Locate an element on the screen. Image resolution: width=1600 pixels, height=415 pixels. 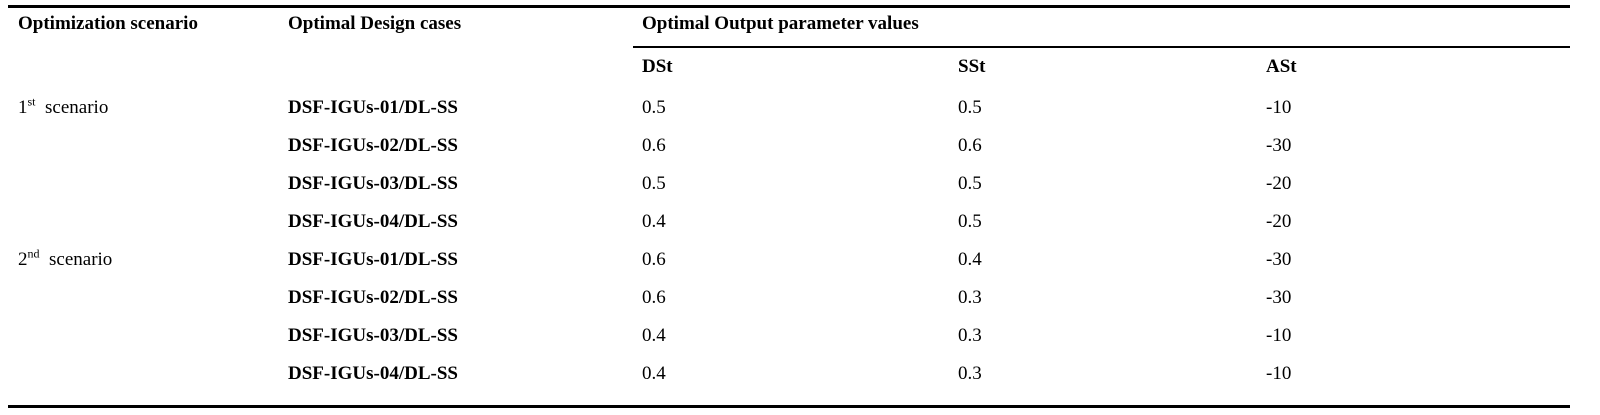
scenario-label: 2nd scenario is located at coordinates (65, 260).